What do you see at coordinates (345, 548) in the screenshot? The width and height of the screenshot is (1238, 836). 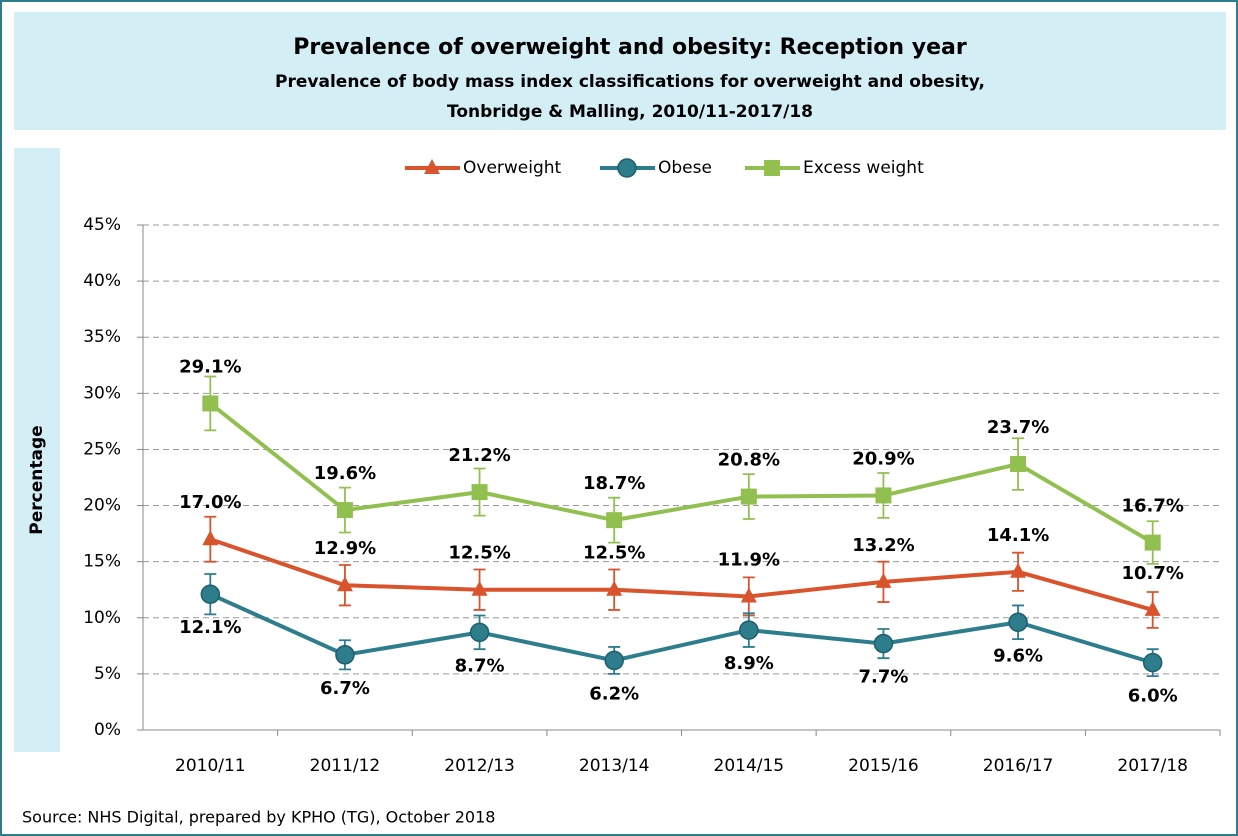 I see `data-label: 12.9%` at bounding box center [345, 548].